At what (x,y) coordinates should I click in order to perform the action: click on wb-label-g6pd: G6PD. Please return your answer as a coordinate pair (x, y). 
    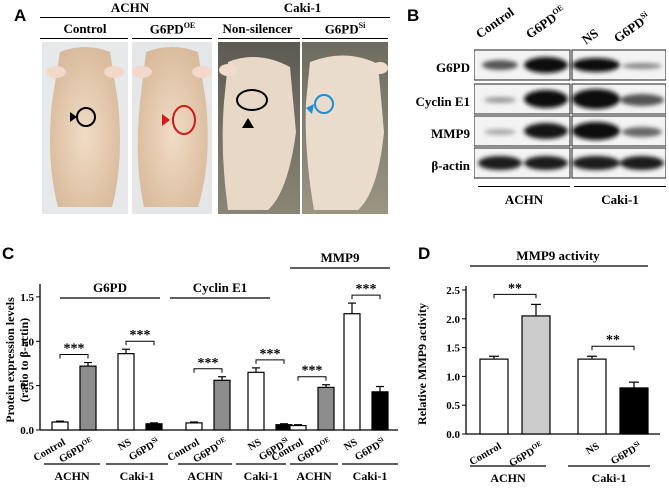
    Looking at the image, I should click on (453, 67).